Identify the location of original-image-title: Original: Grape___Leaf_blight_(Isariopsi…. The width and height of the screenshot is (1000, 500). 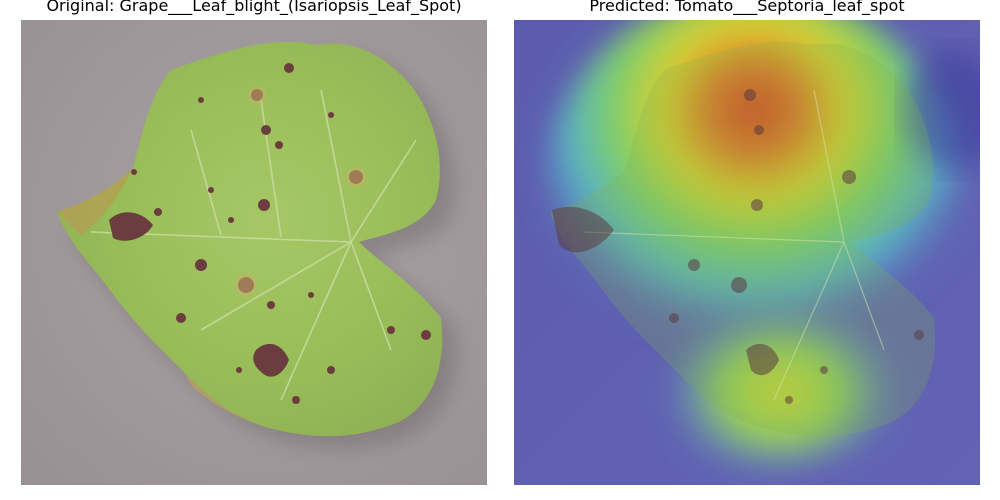
(254, 7).